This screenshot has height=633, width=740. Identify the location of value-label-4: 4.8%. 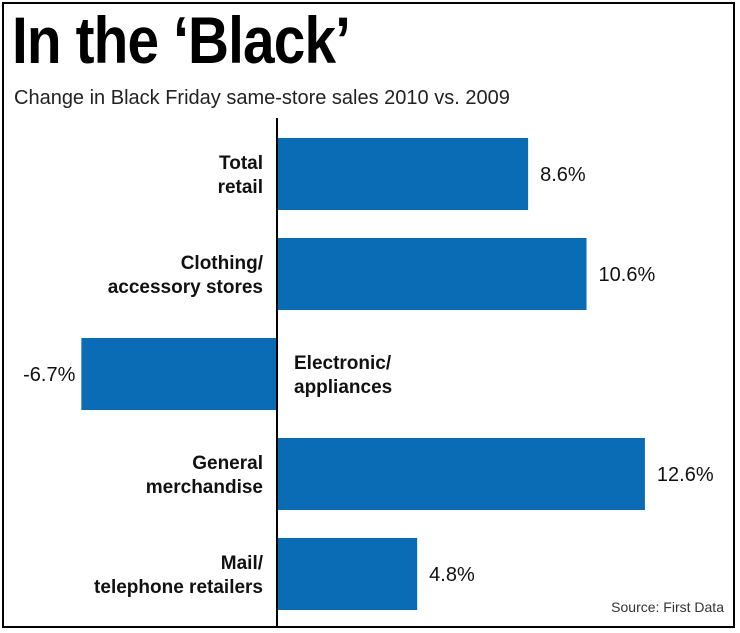
(452, 575).